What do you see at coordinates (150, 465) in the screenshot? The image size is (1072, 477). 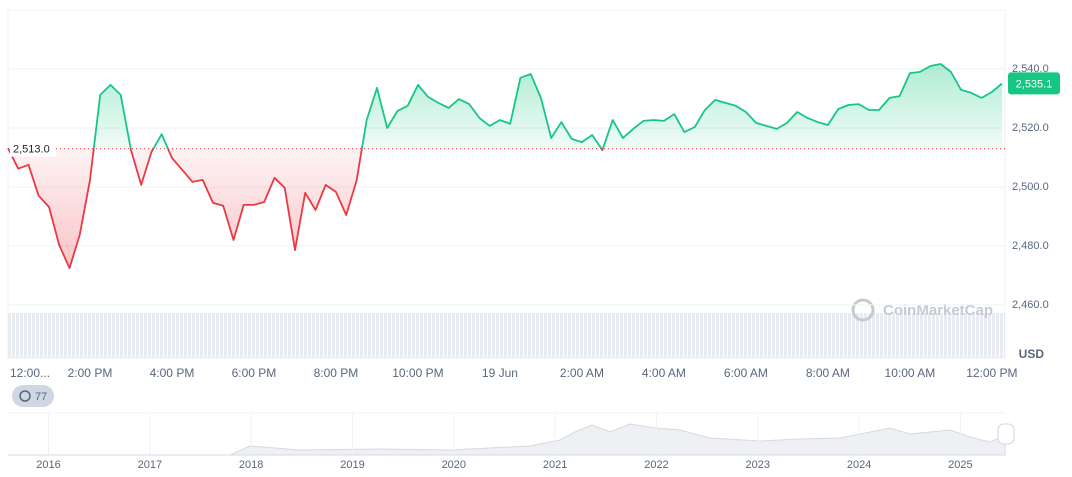 I see `navigator-year: 2017` at bounding box center [150, 465].